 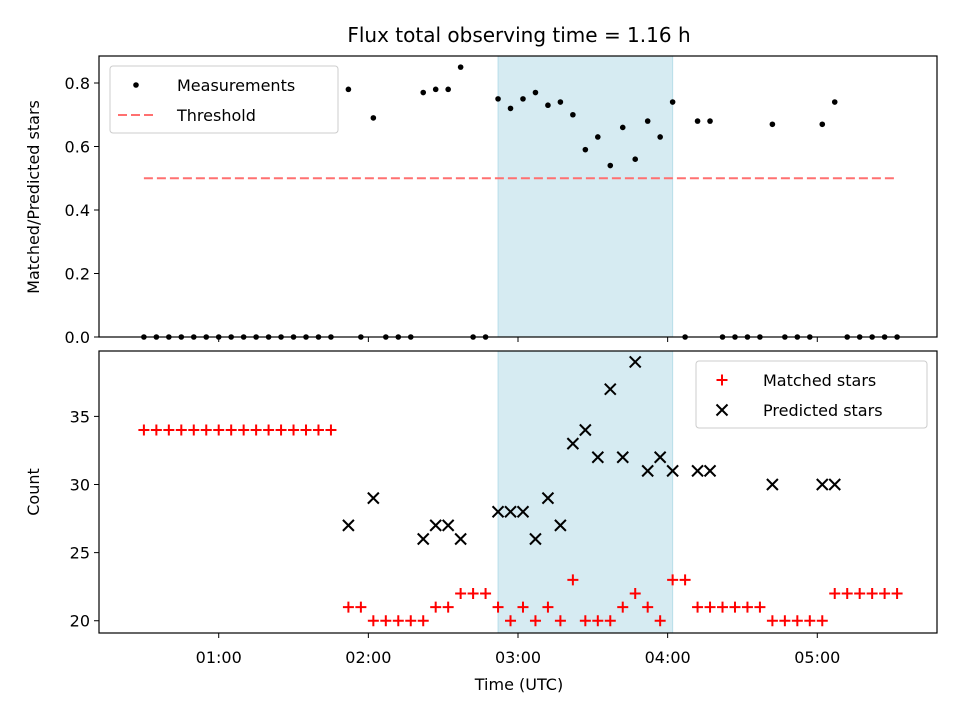 I want to click on legend-plus-marker, so click(x=722, y=380).